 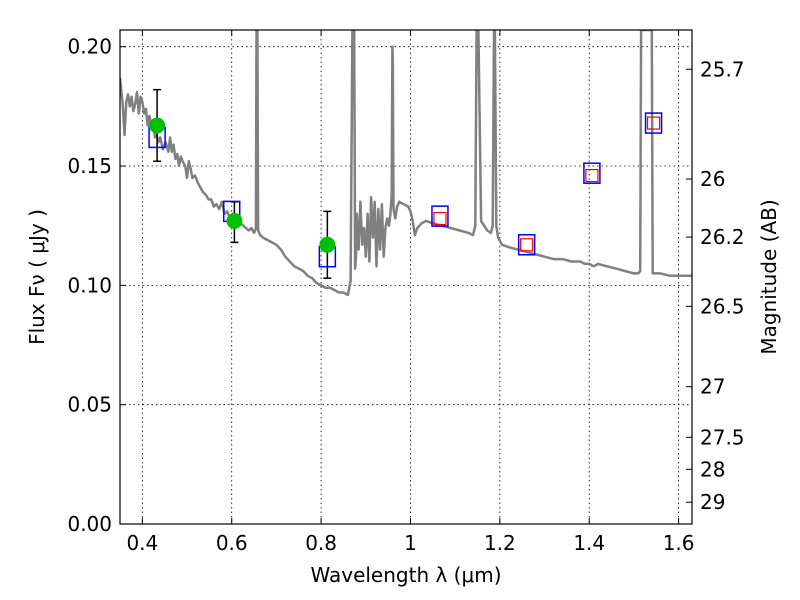 I want to click on magnitude-axis-ticks: 25.7 26 26.2 26.5 27 27.5 28 29, so click(x=715, y=285).